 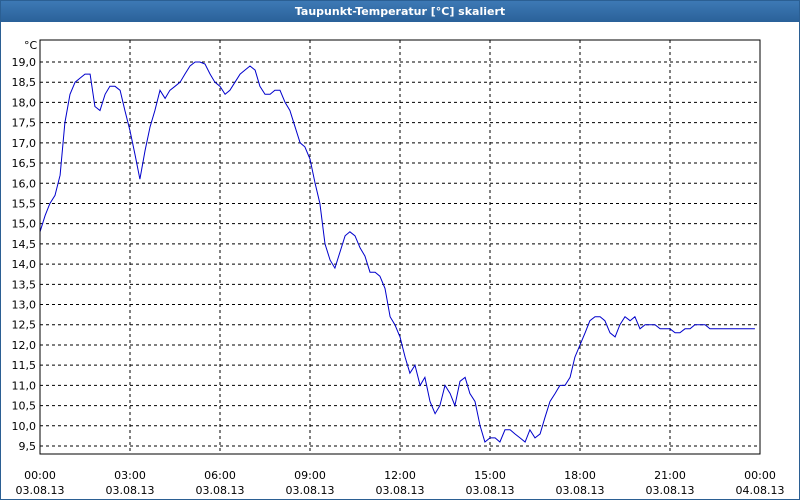 I want to click on y-tick-label: 19,0, so click(x=24, y=62).